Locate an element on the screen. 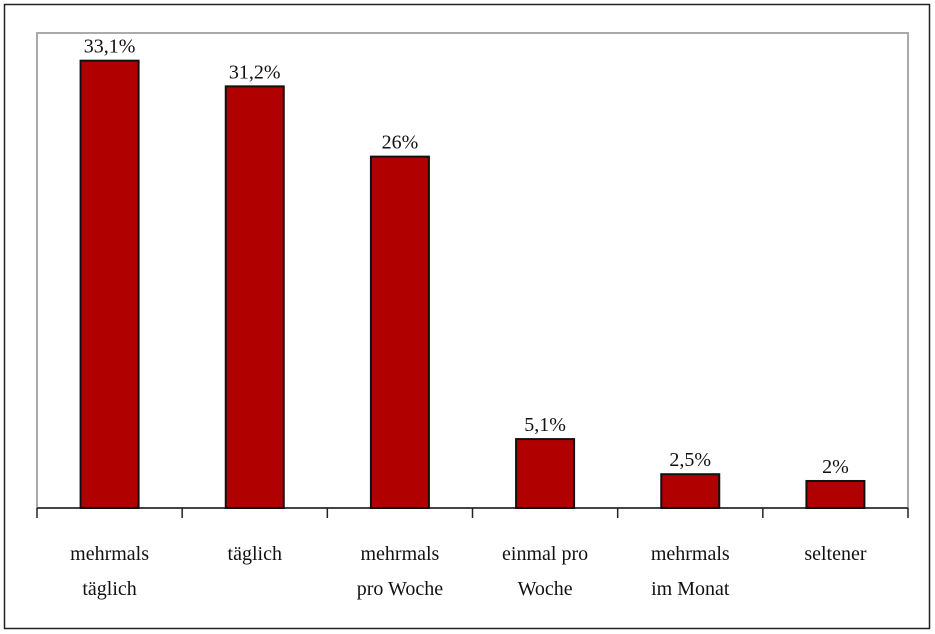 This screenshot has width=935, height=634. x-tick-label: seltener is located at coordinates (835, 554).